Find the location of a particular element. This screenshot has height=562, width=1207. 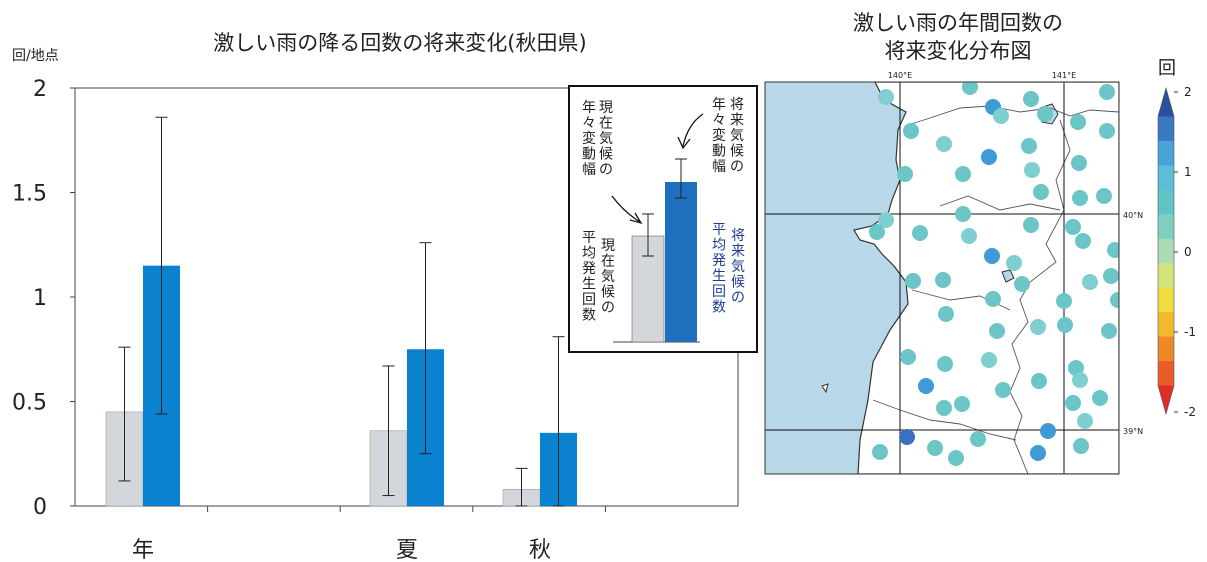

colorbar-title: 回 is located at coordinates (1167, 68).